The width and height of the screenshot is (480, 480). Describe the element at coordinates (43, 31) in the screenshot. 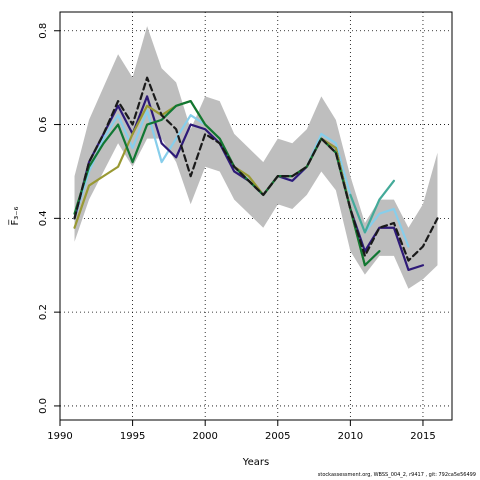

I see `y-tick-label: 0.8` at that location.